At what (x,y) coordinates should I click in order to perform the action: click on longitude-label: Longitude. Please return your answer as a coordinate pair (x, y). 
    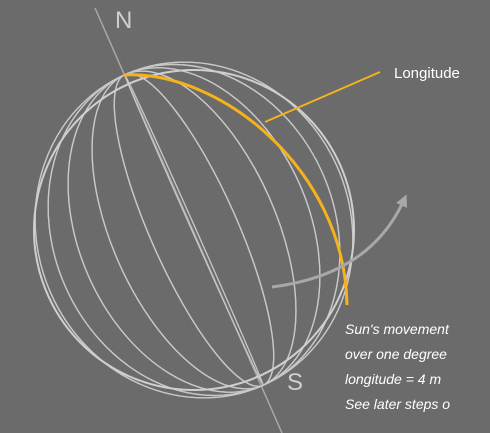
    Looking at the image, I should click on (427, 73).